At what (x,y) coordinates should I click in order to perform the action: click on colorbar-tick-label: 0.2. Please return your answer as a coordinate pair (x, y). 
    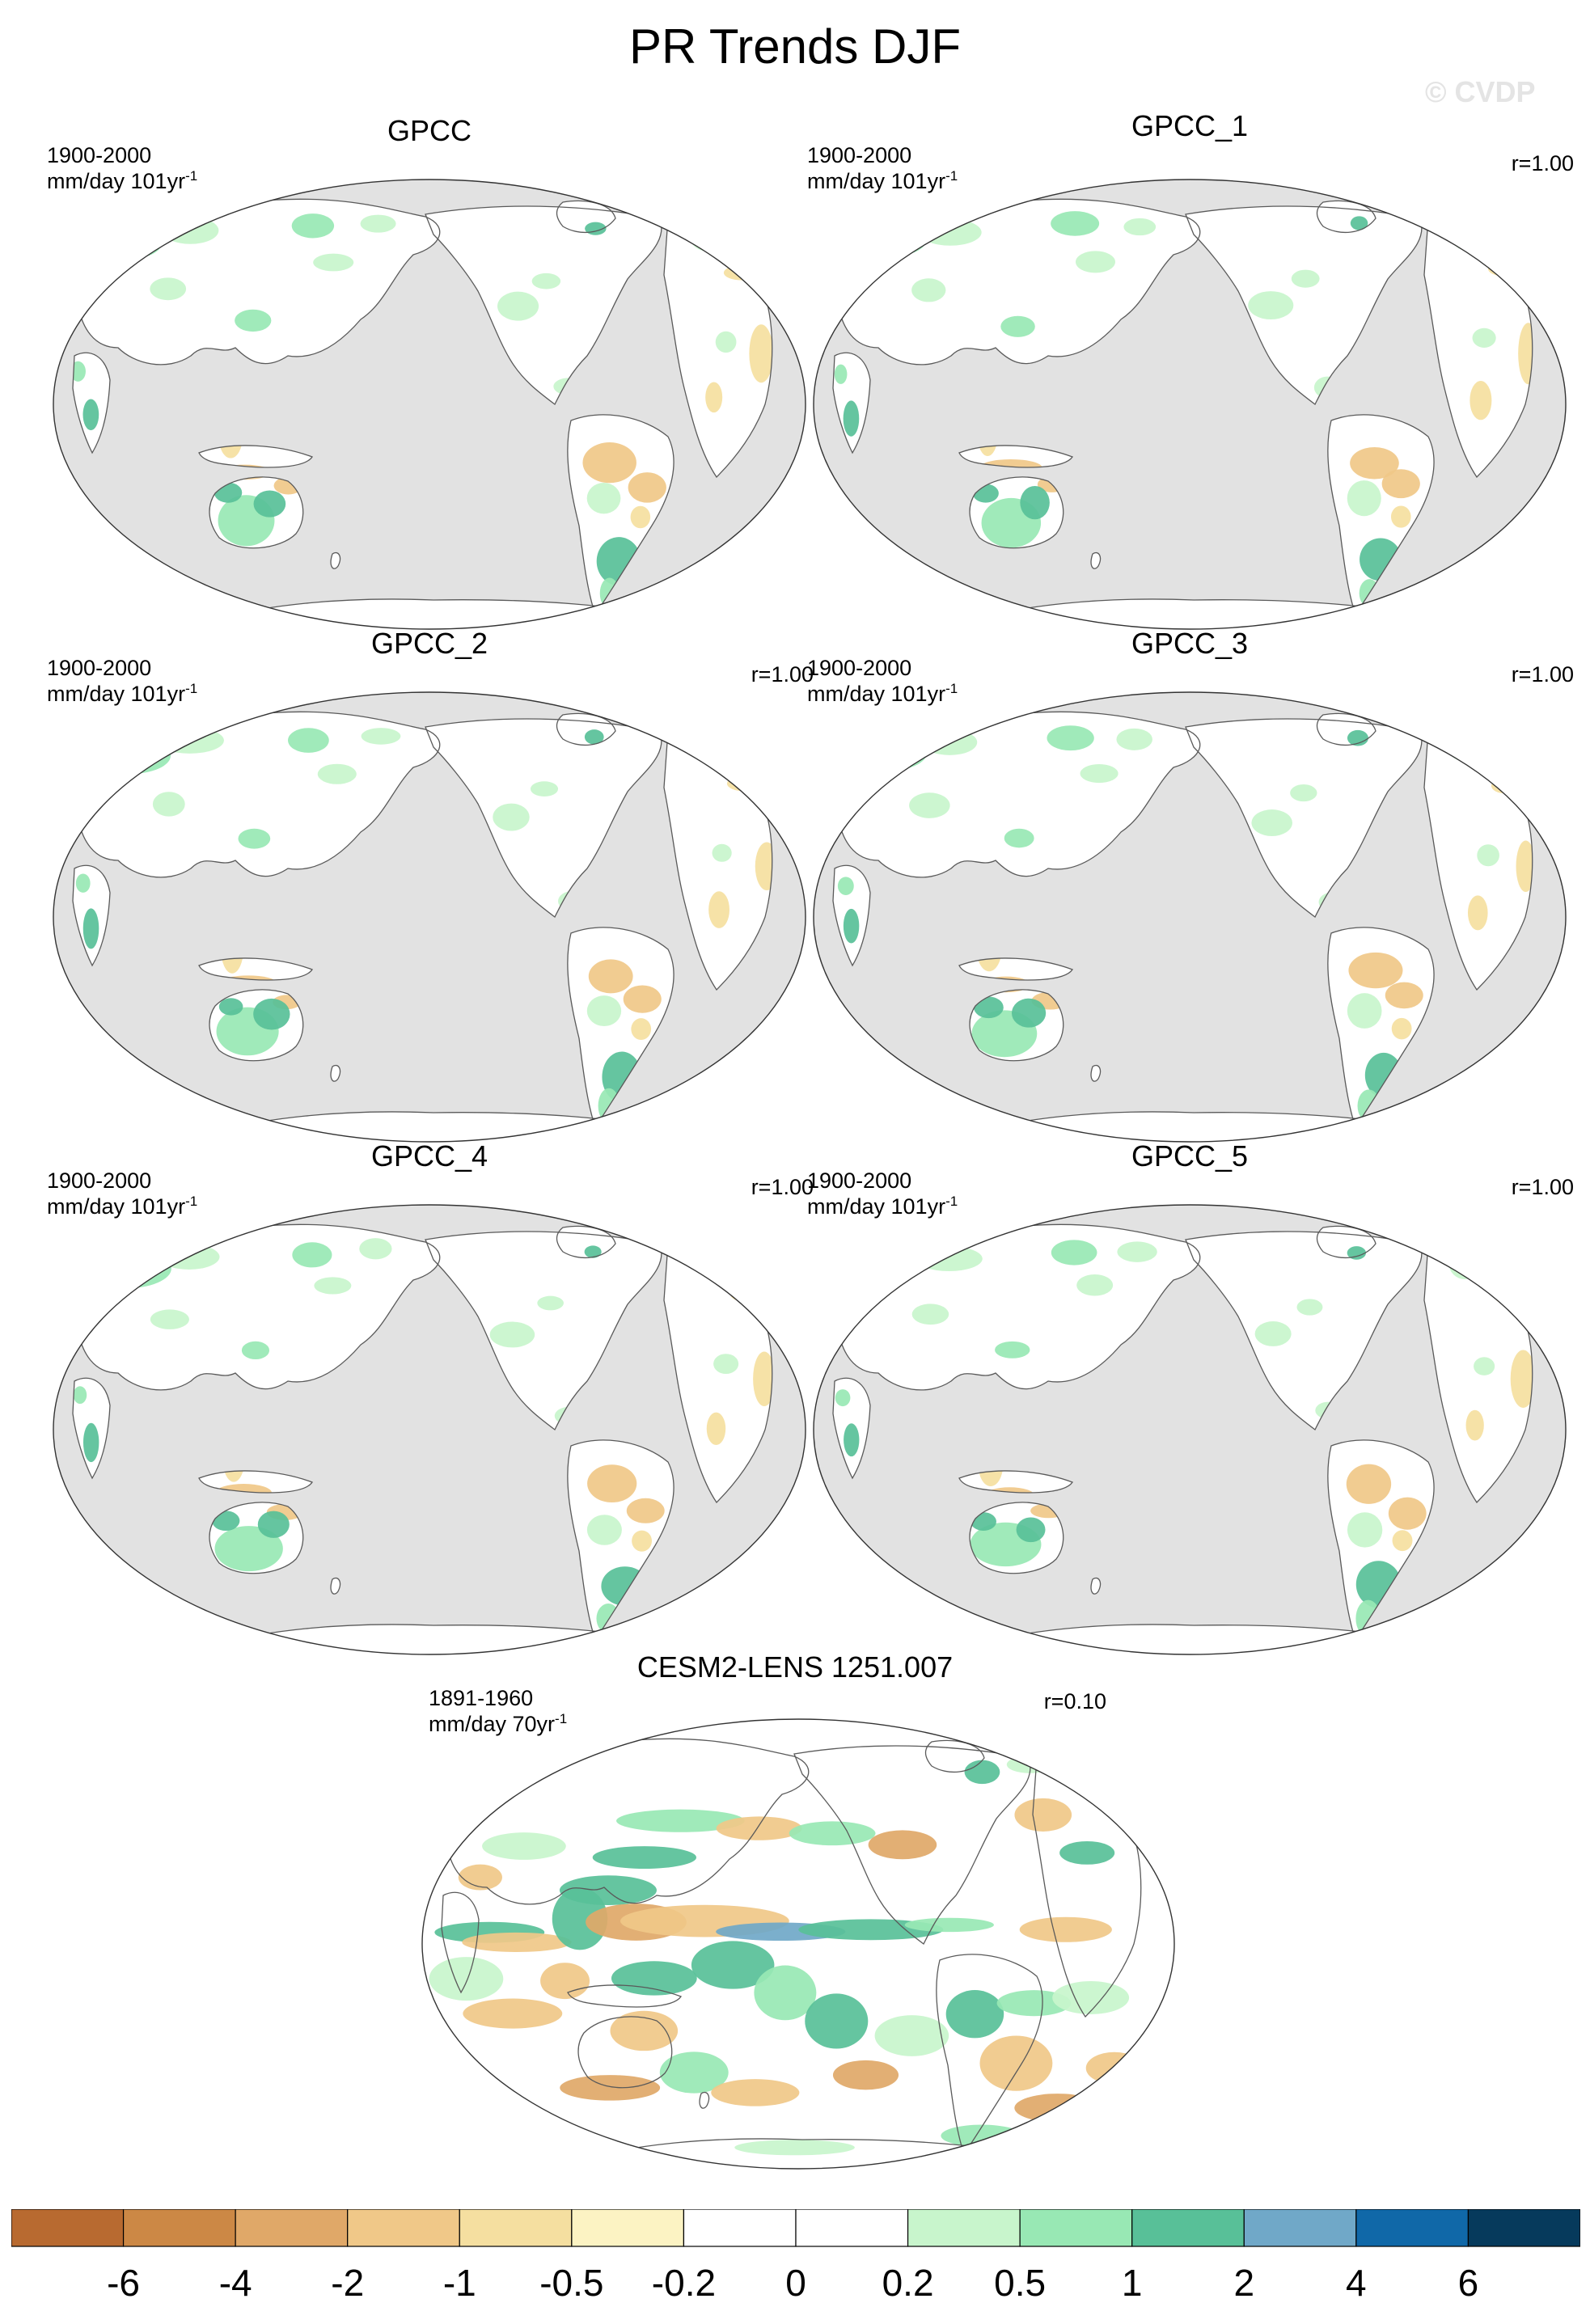
    Looking at the image, I should click on (908, 2283).